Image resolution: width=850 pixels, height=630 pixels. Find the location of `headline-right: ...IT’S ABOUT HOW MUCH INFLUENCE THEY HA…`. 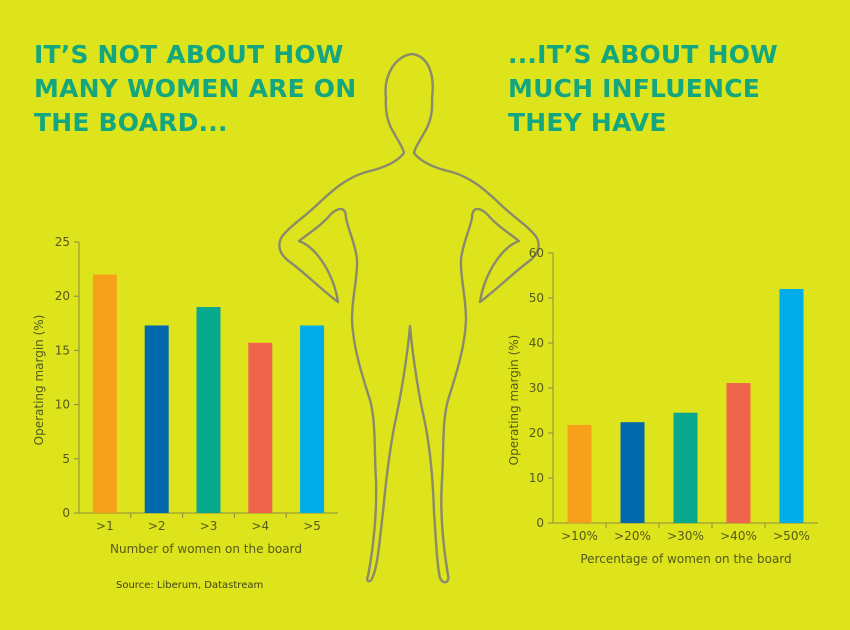

headline-right: ...IT’S ABOUT HOW MUCH INFLUENCE THEY HA… is located at coordinates (673, 89).